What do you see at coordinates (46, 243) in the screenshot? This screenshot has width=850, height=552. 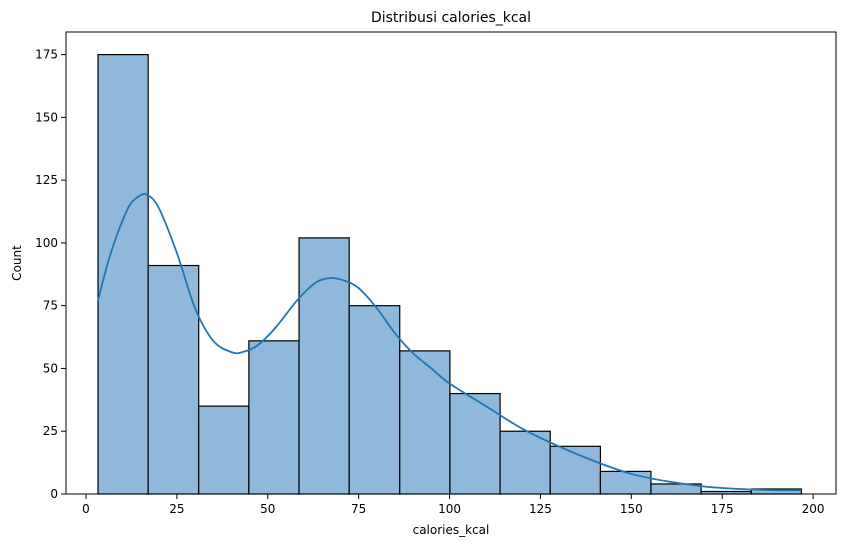 I see `y-tick-label: 100` at bounding box center [46, 243].